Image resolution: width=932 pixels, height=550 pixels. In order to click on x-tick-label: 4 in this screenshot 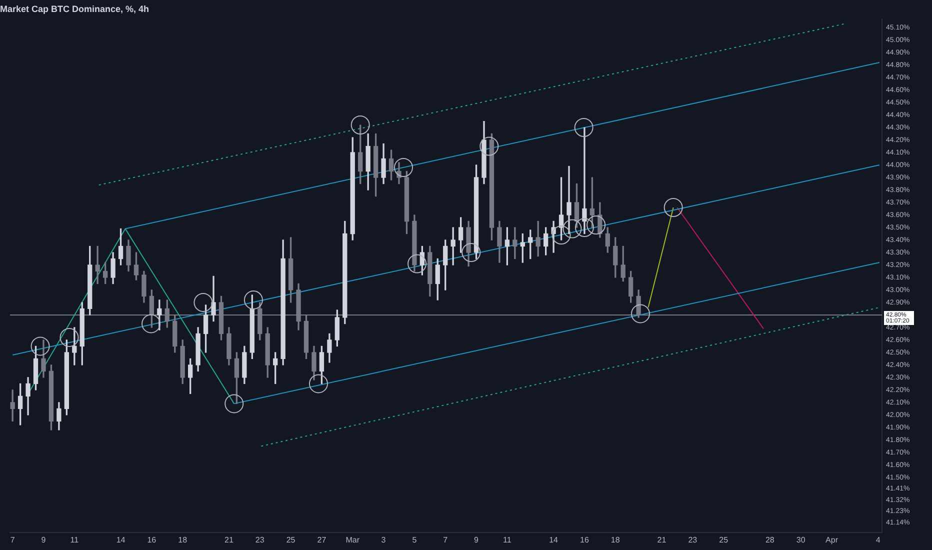, I will do `click(878, 539)`.